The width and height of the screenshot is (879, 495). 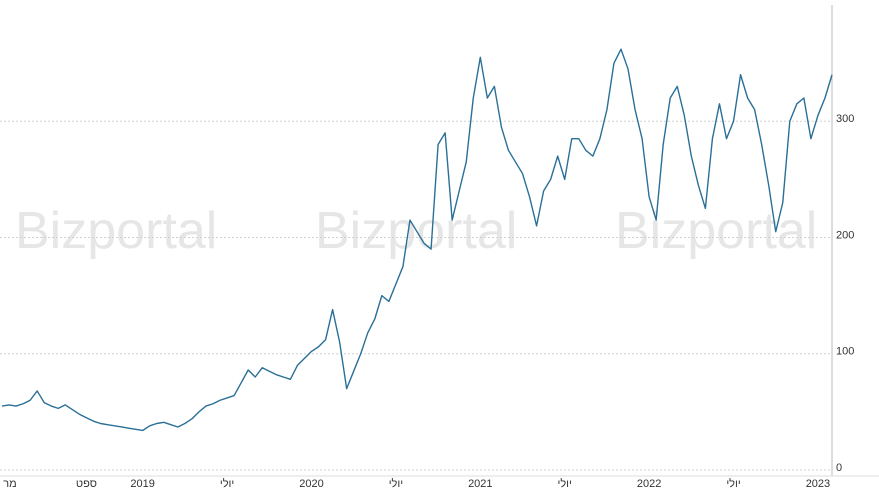 I want to click on x-tick-label: 2022, so click(x=649, y=484).